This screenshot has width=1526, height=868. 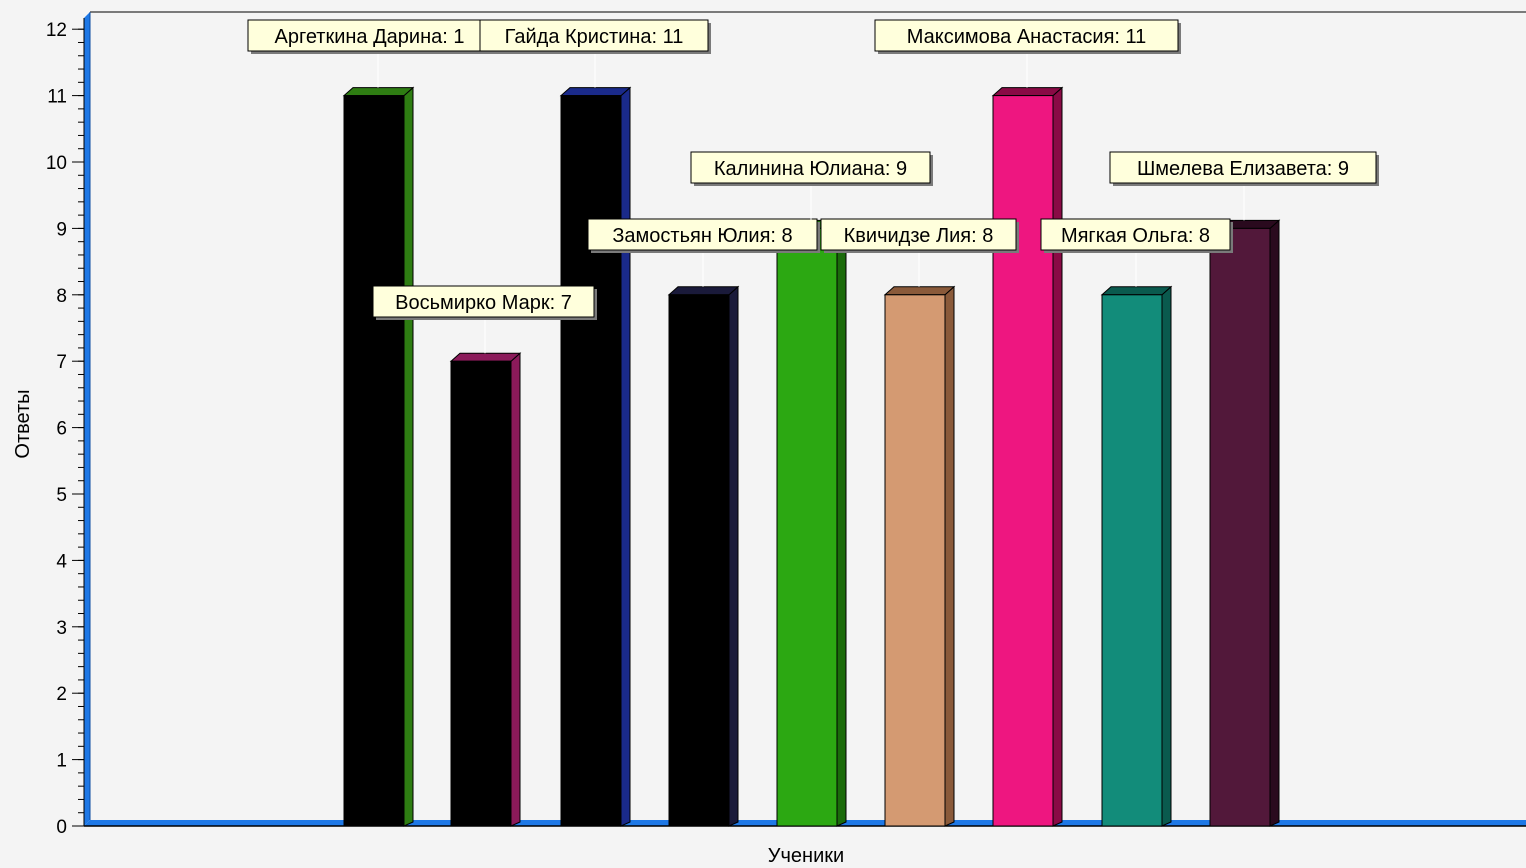 What do you see at coordinates (87, 419) in the screenshot?
I see `y-axis-line` at bounding box center [87, 419].